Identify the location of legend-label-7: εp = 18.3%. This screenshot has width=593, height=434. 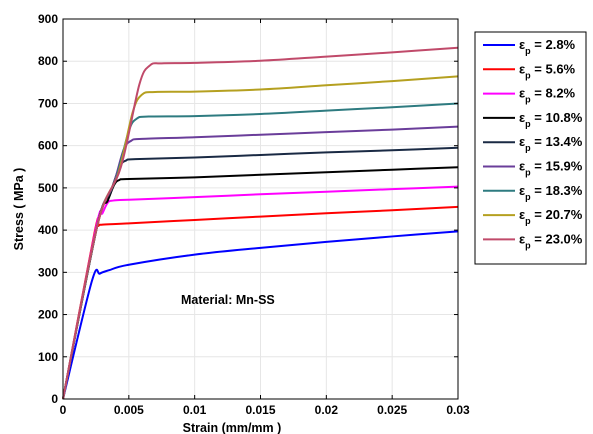
(551, 192).